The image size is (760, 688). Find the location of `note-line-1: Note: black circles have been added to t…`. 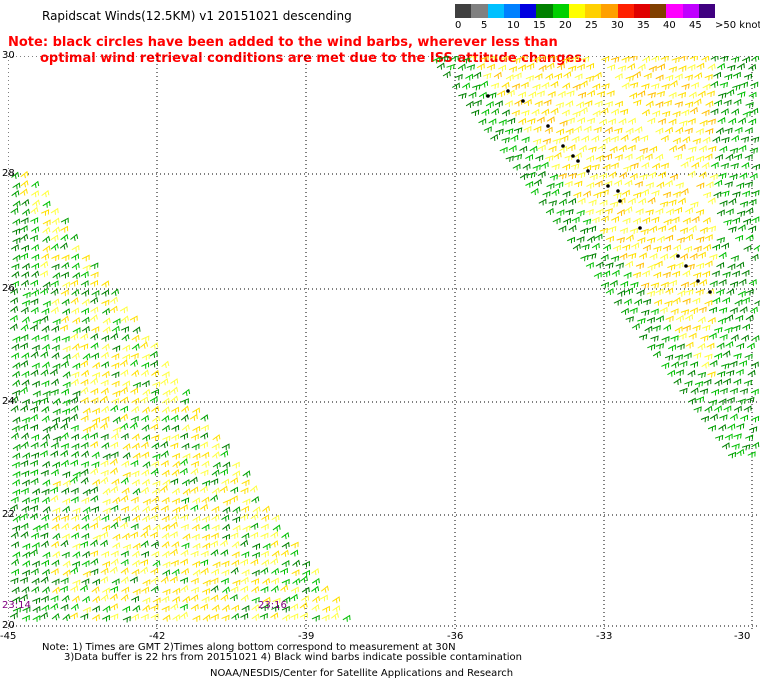

note-line-1: Note: black circles have been added to t… is located at coordinates (283, 42).